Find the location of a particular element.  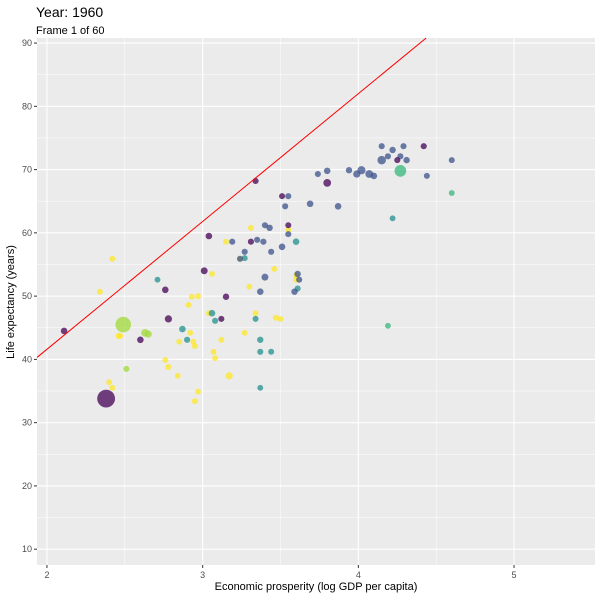

y-tick-label: 70 is located at coordinates (27, 170).